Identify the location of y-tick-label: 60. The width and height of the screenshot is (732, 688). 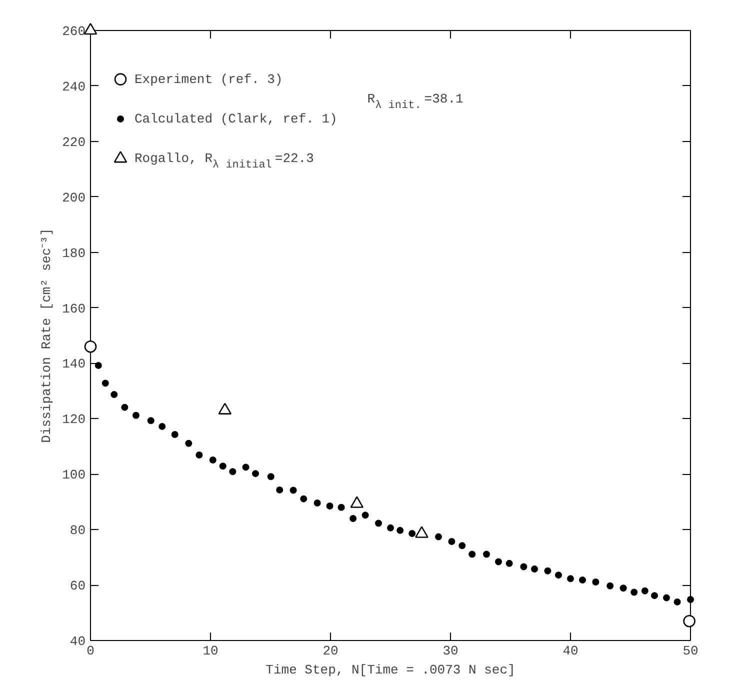
(78, 586).